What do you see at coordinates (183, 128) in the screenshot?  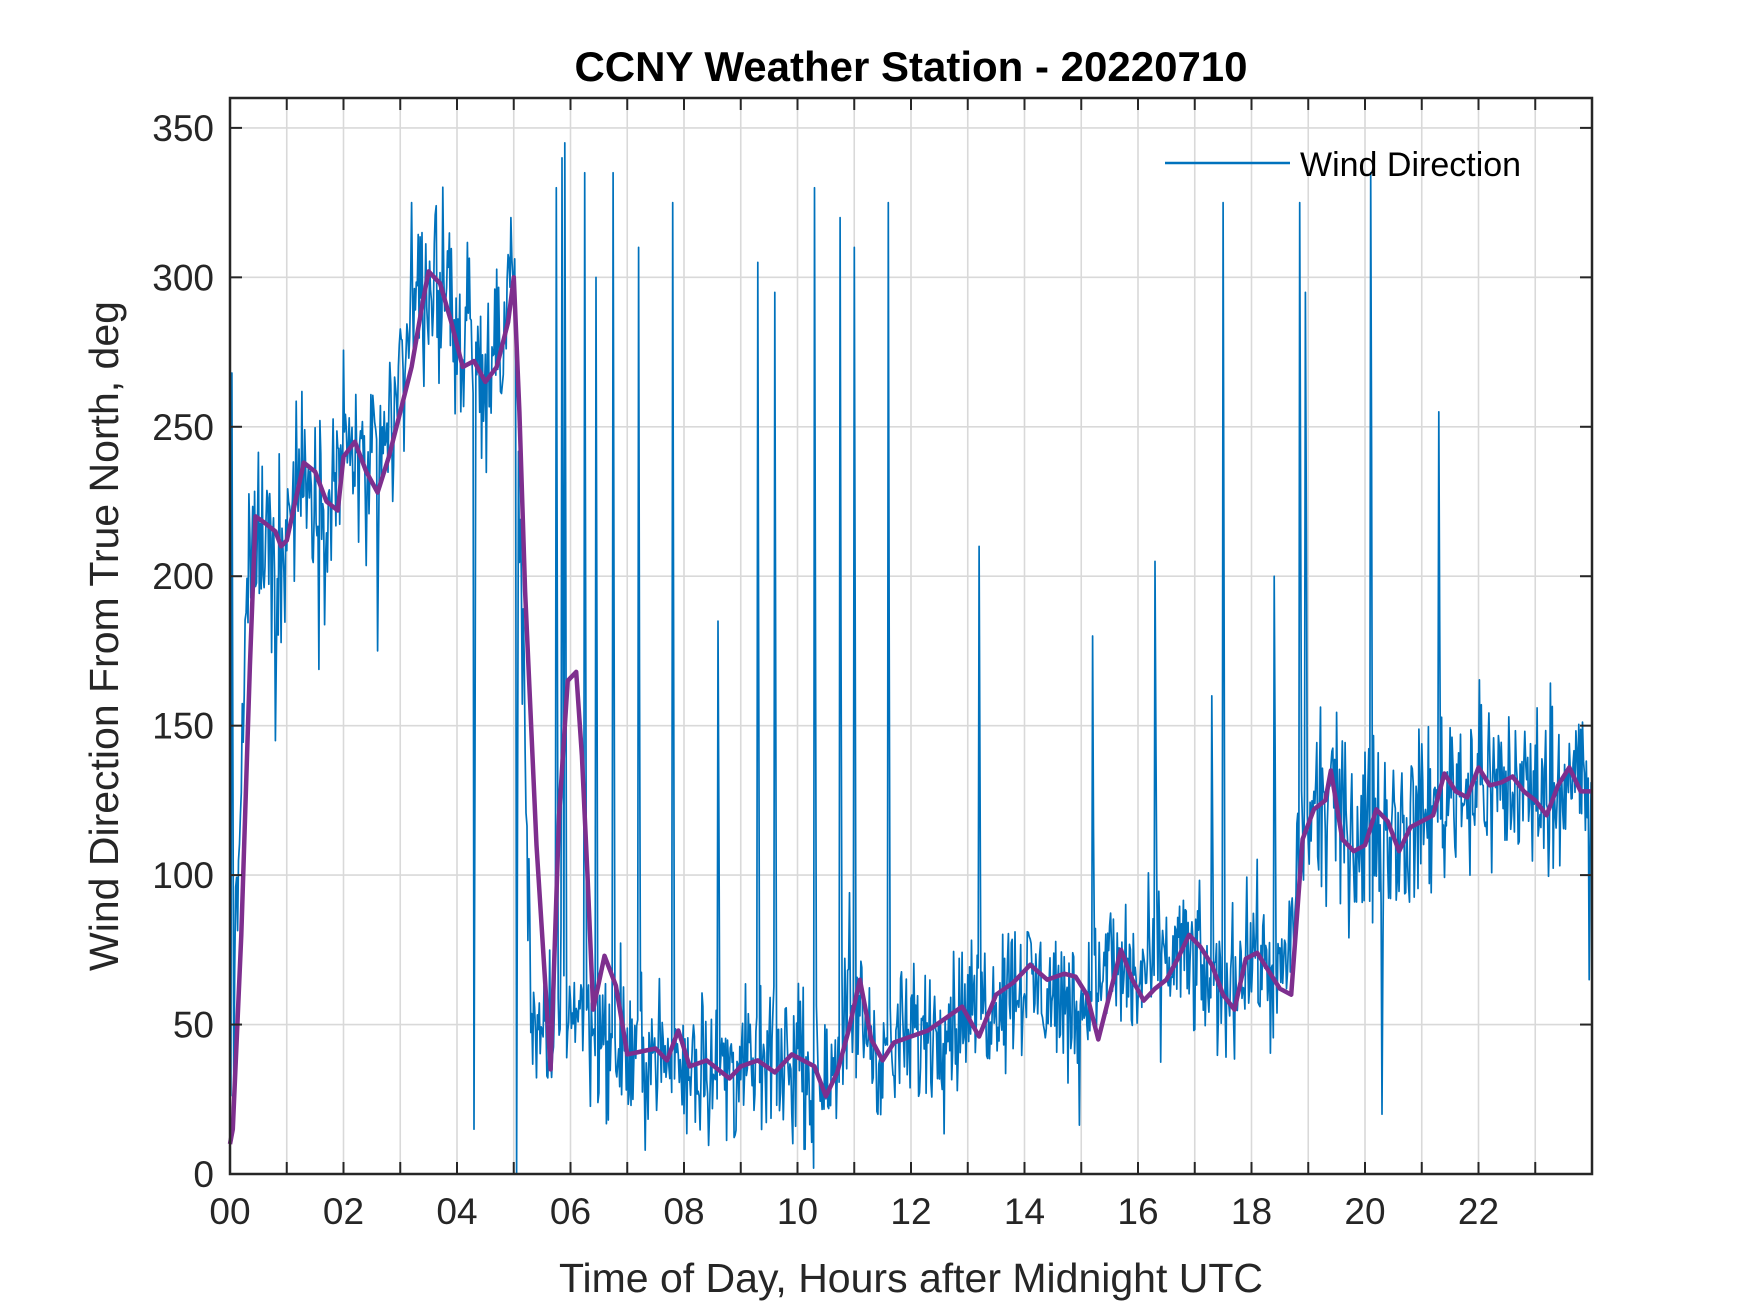 I see `y-tick-label: 350` at bounding box center [183, 128].